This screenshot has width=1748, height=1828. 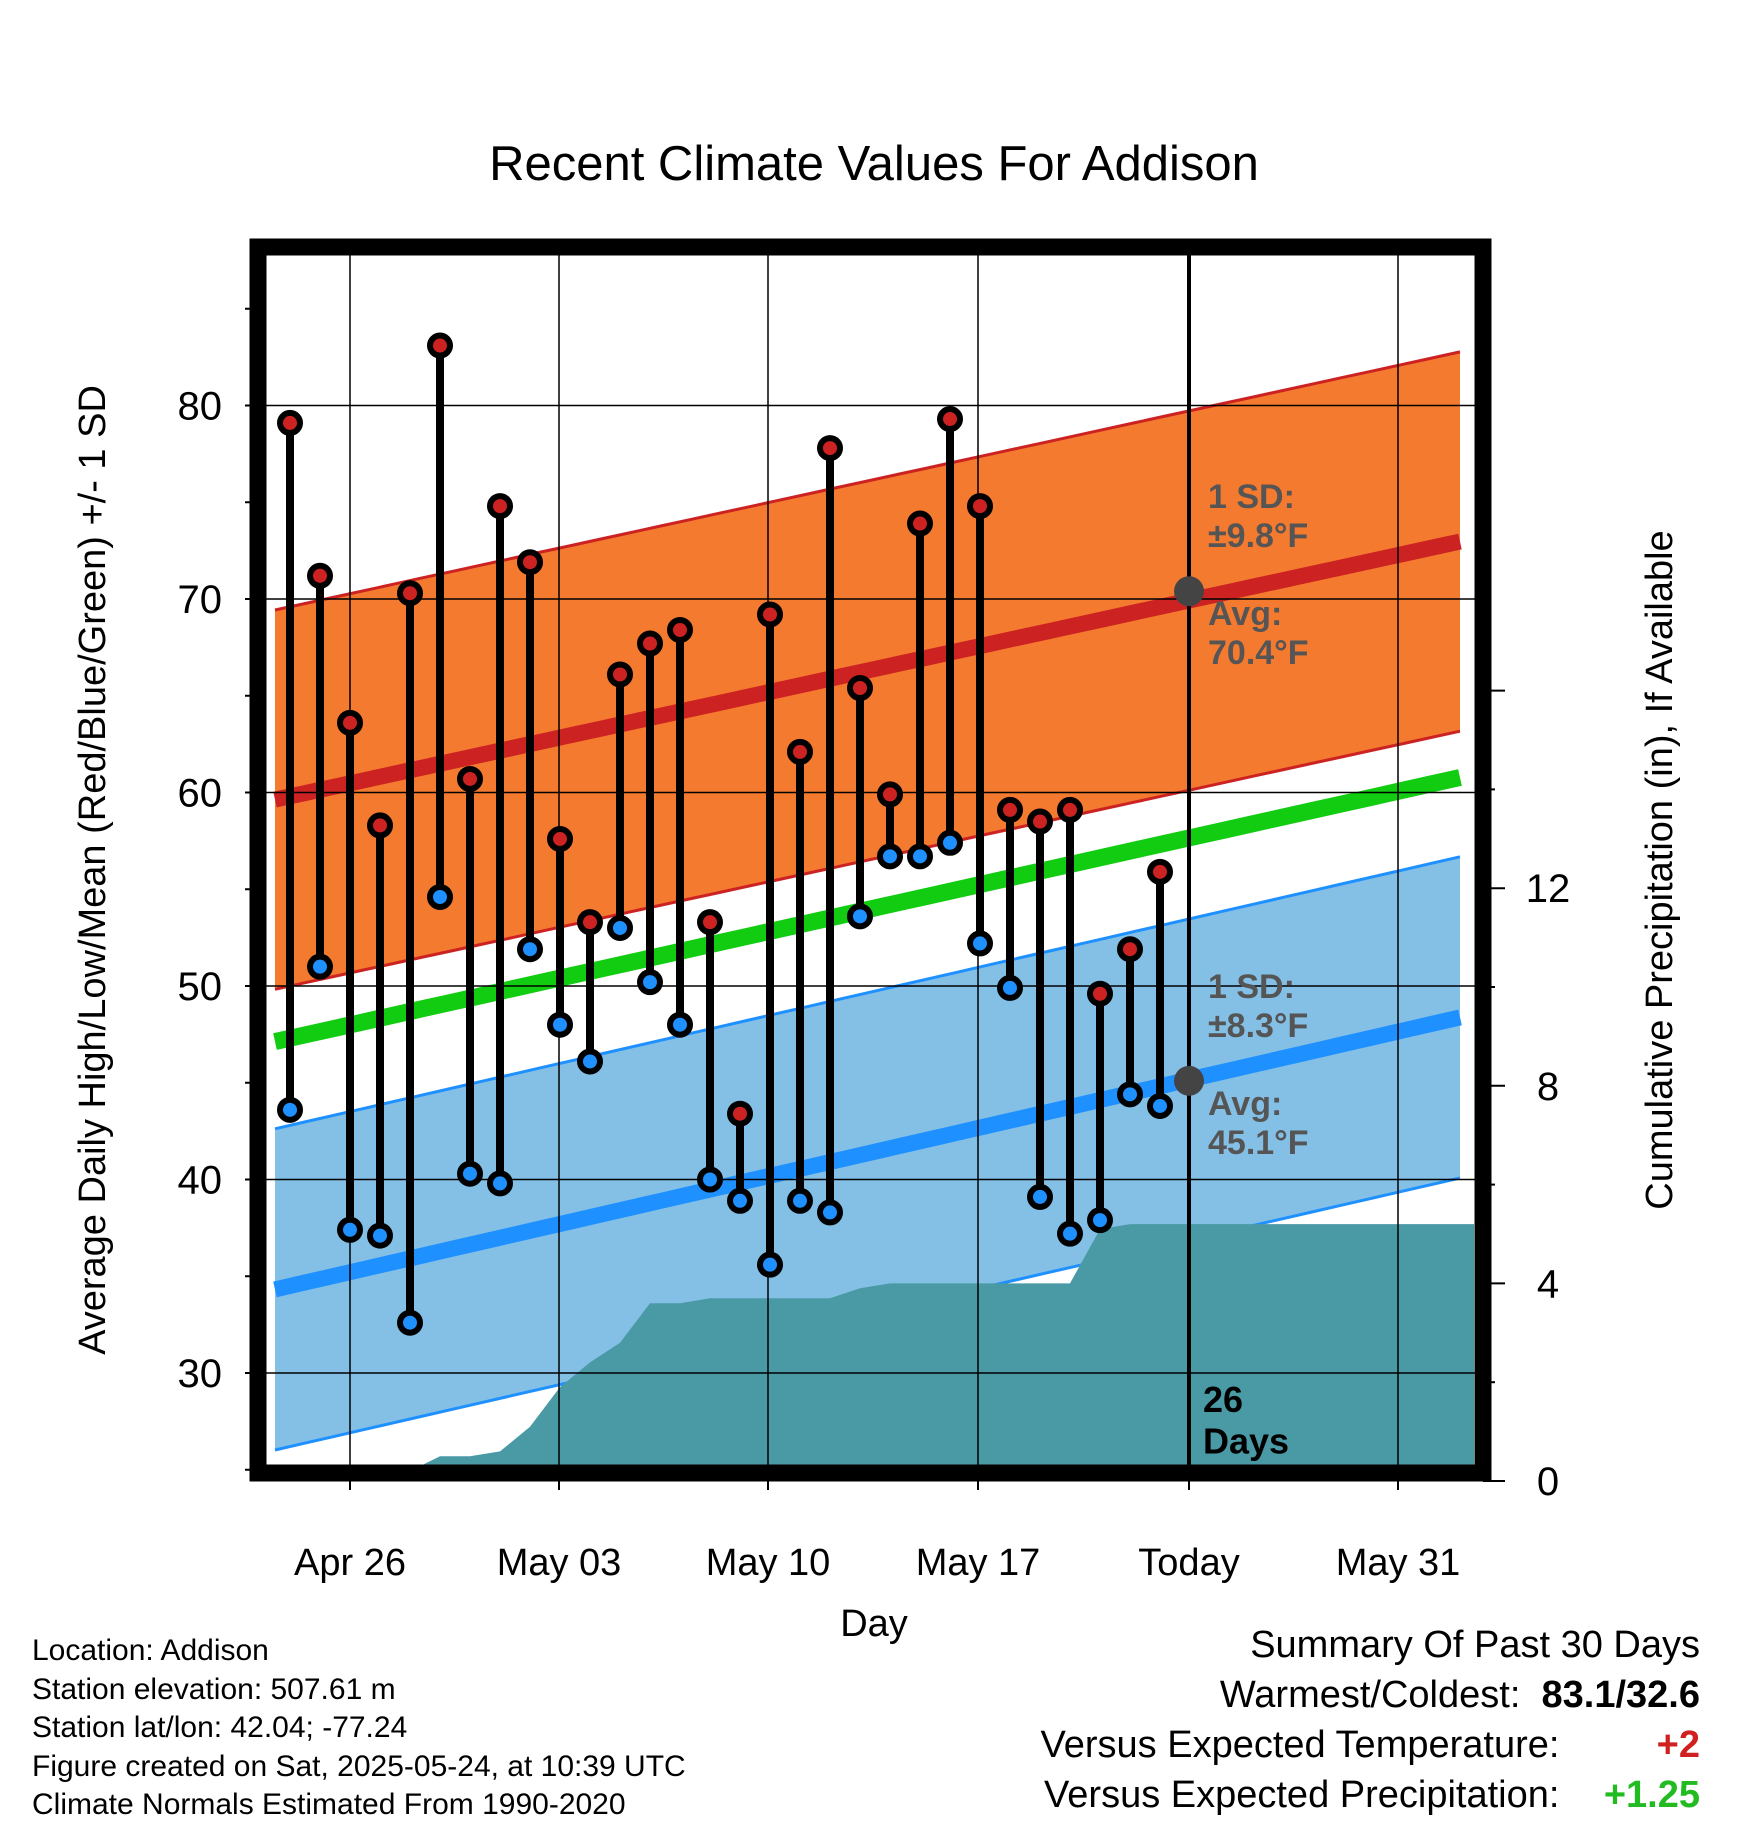 What do you see at coordinates (874, 164) in the screenshot?
I see `chart-title: Recent Climate Values For Addison` at bounding box center [874, 164].